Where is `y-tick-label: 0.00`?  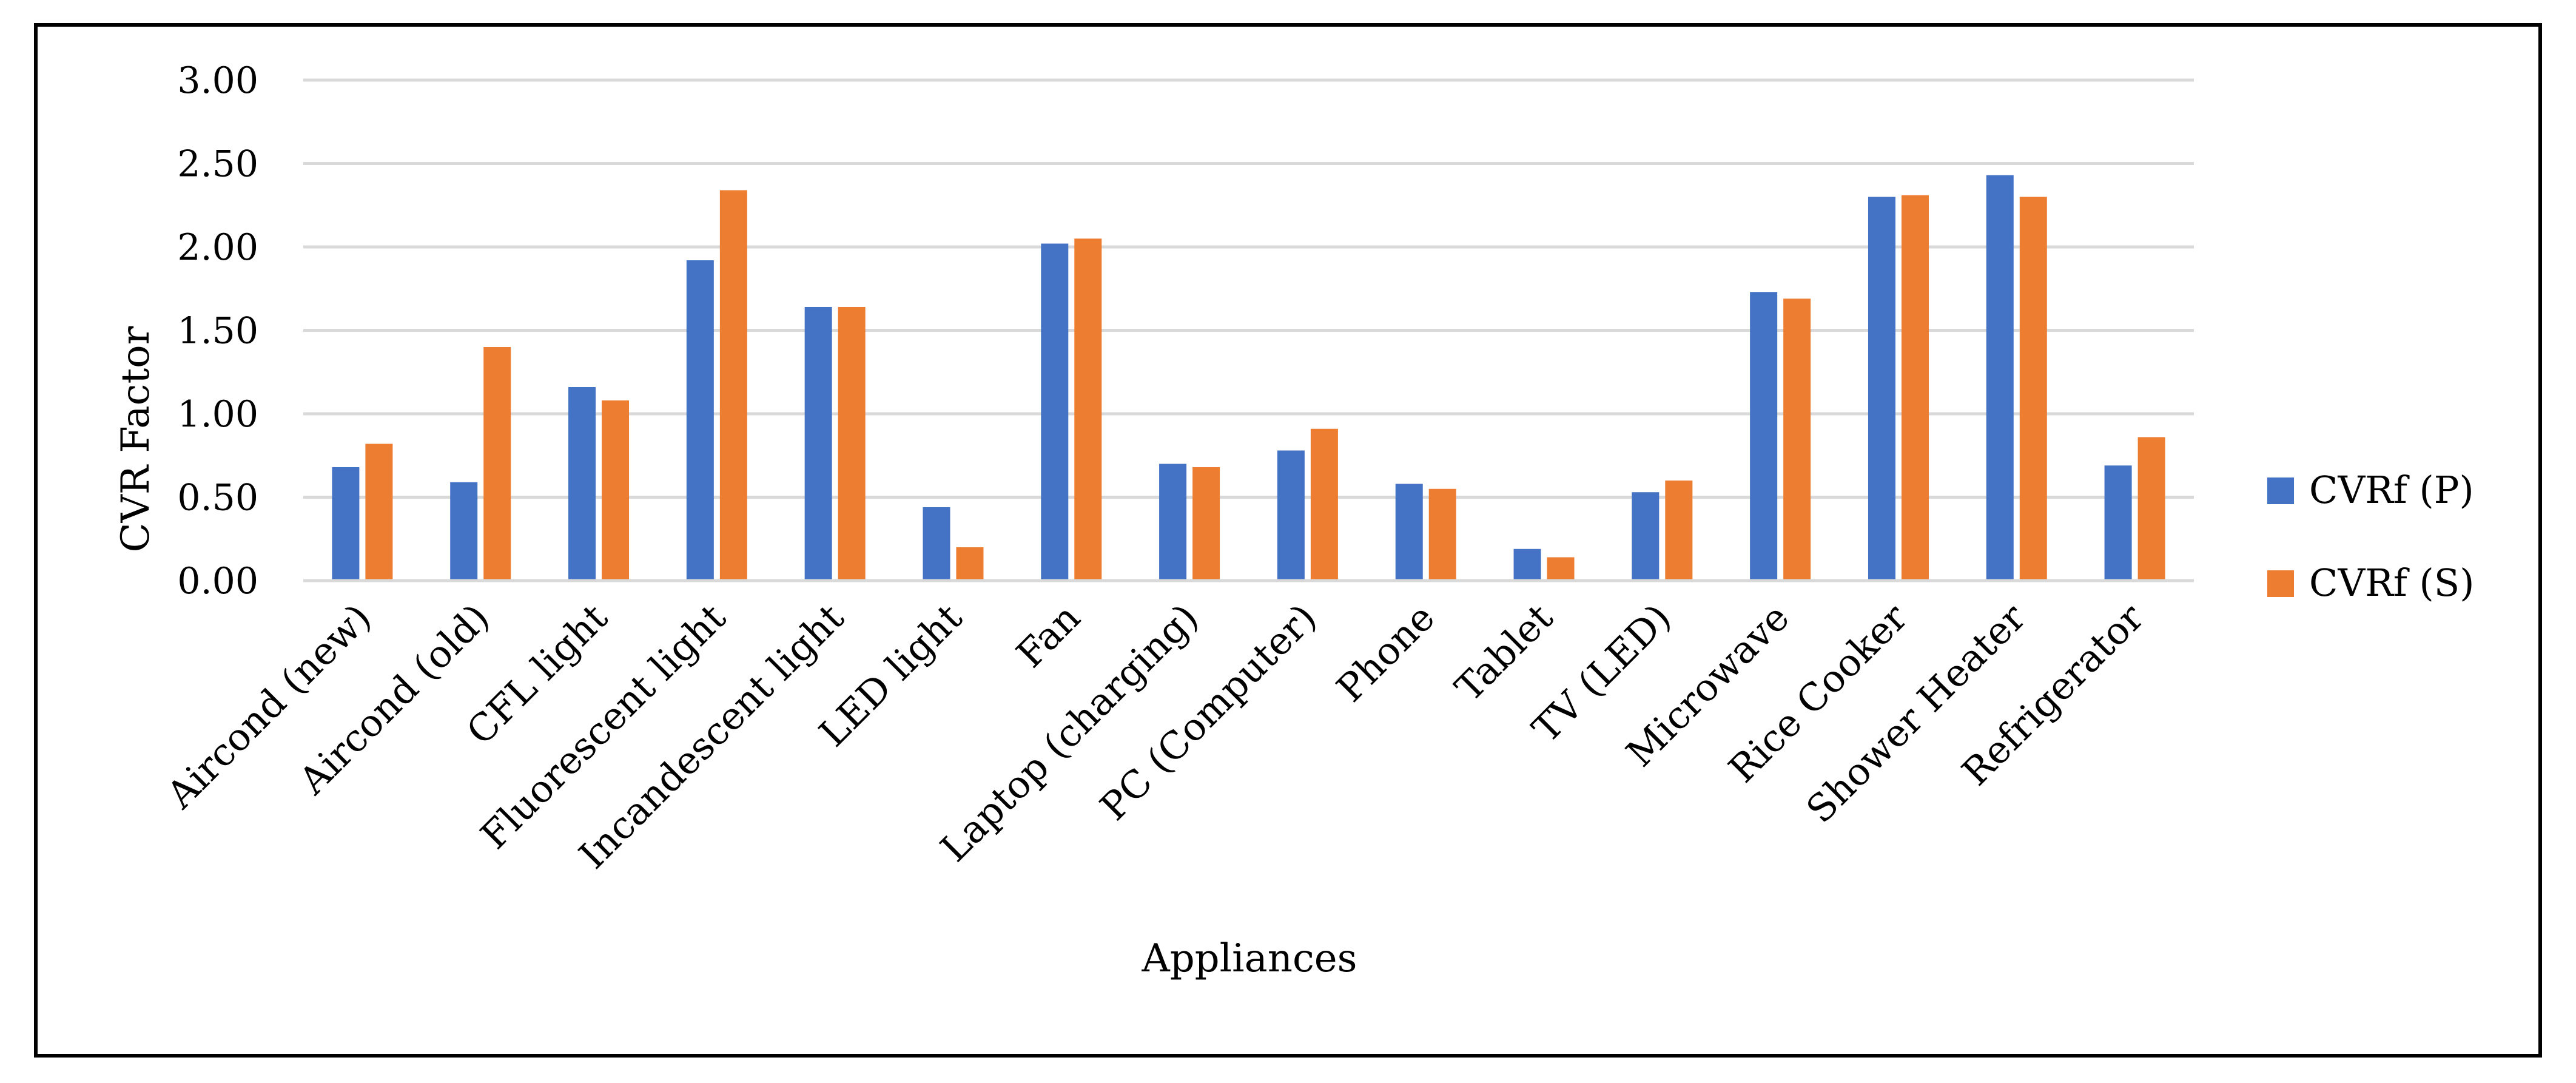 y-tick-label: 0.00 is located at coordinates (217, 581).